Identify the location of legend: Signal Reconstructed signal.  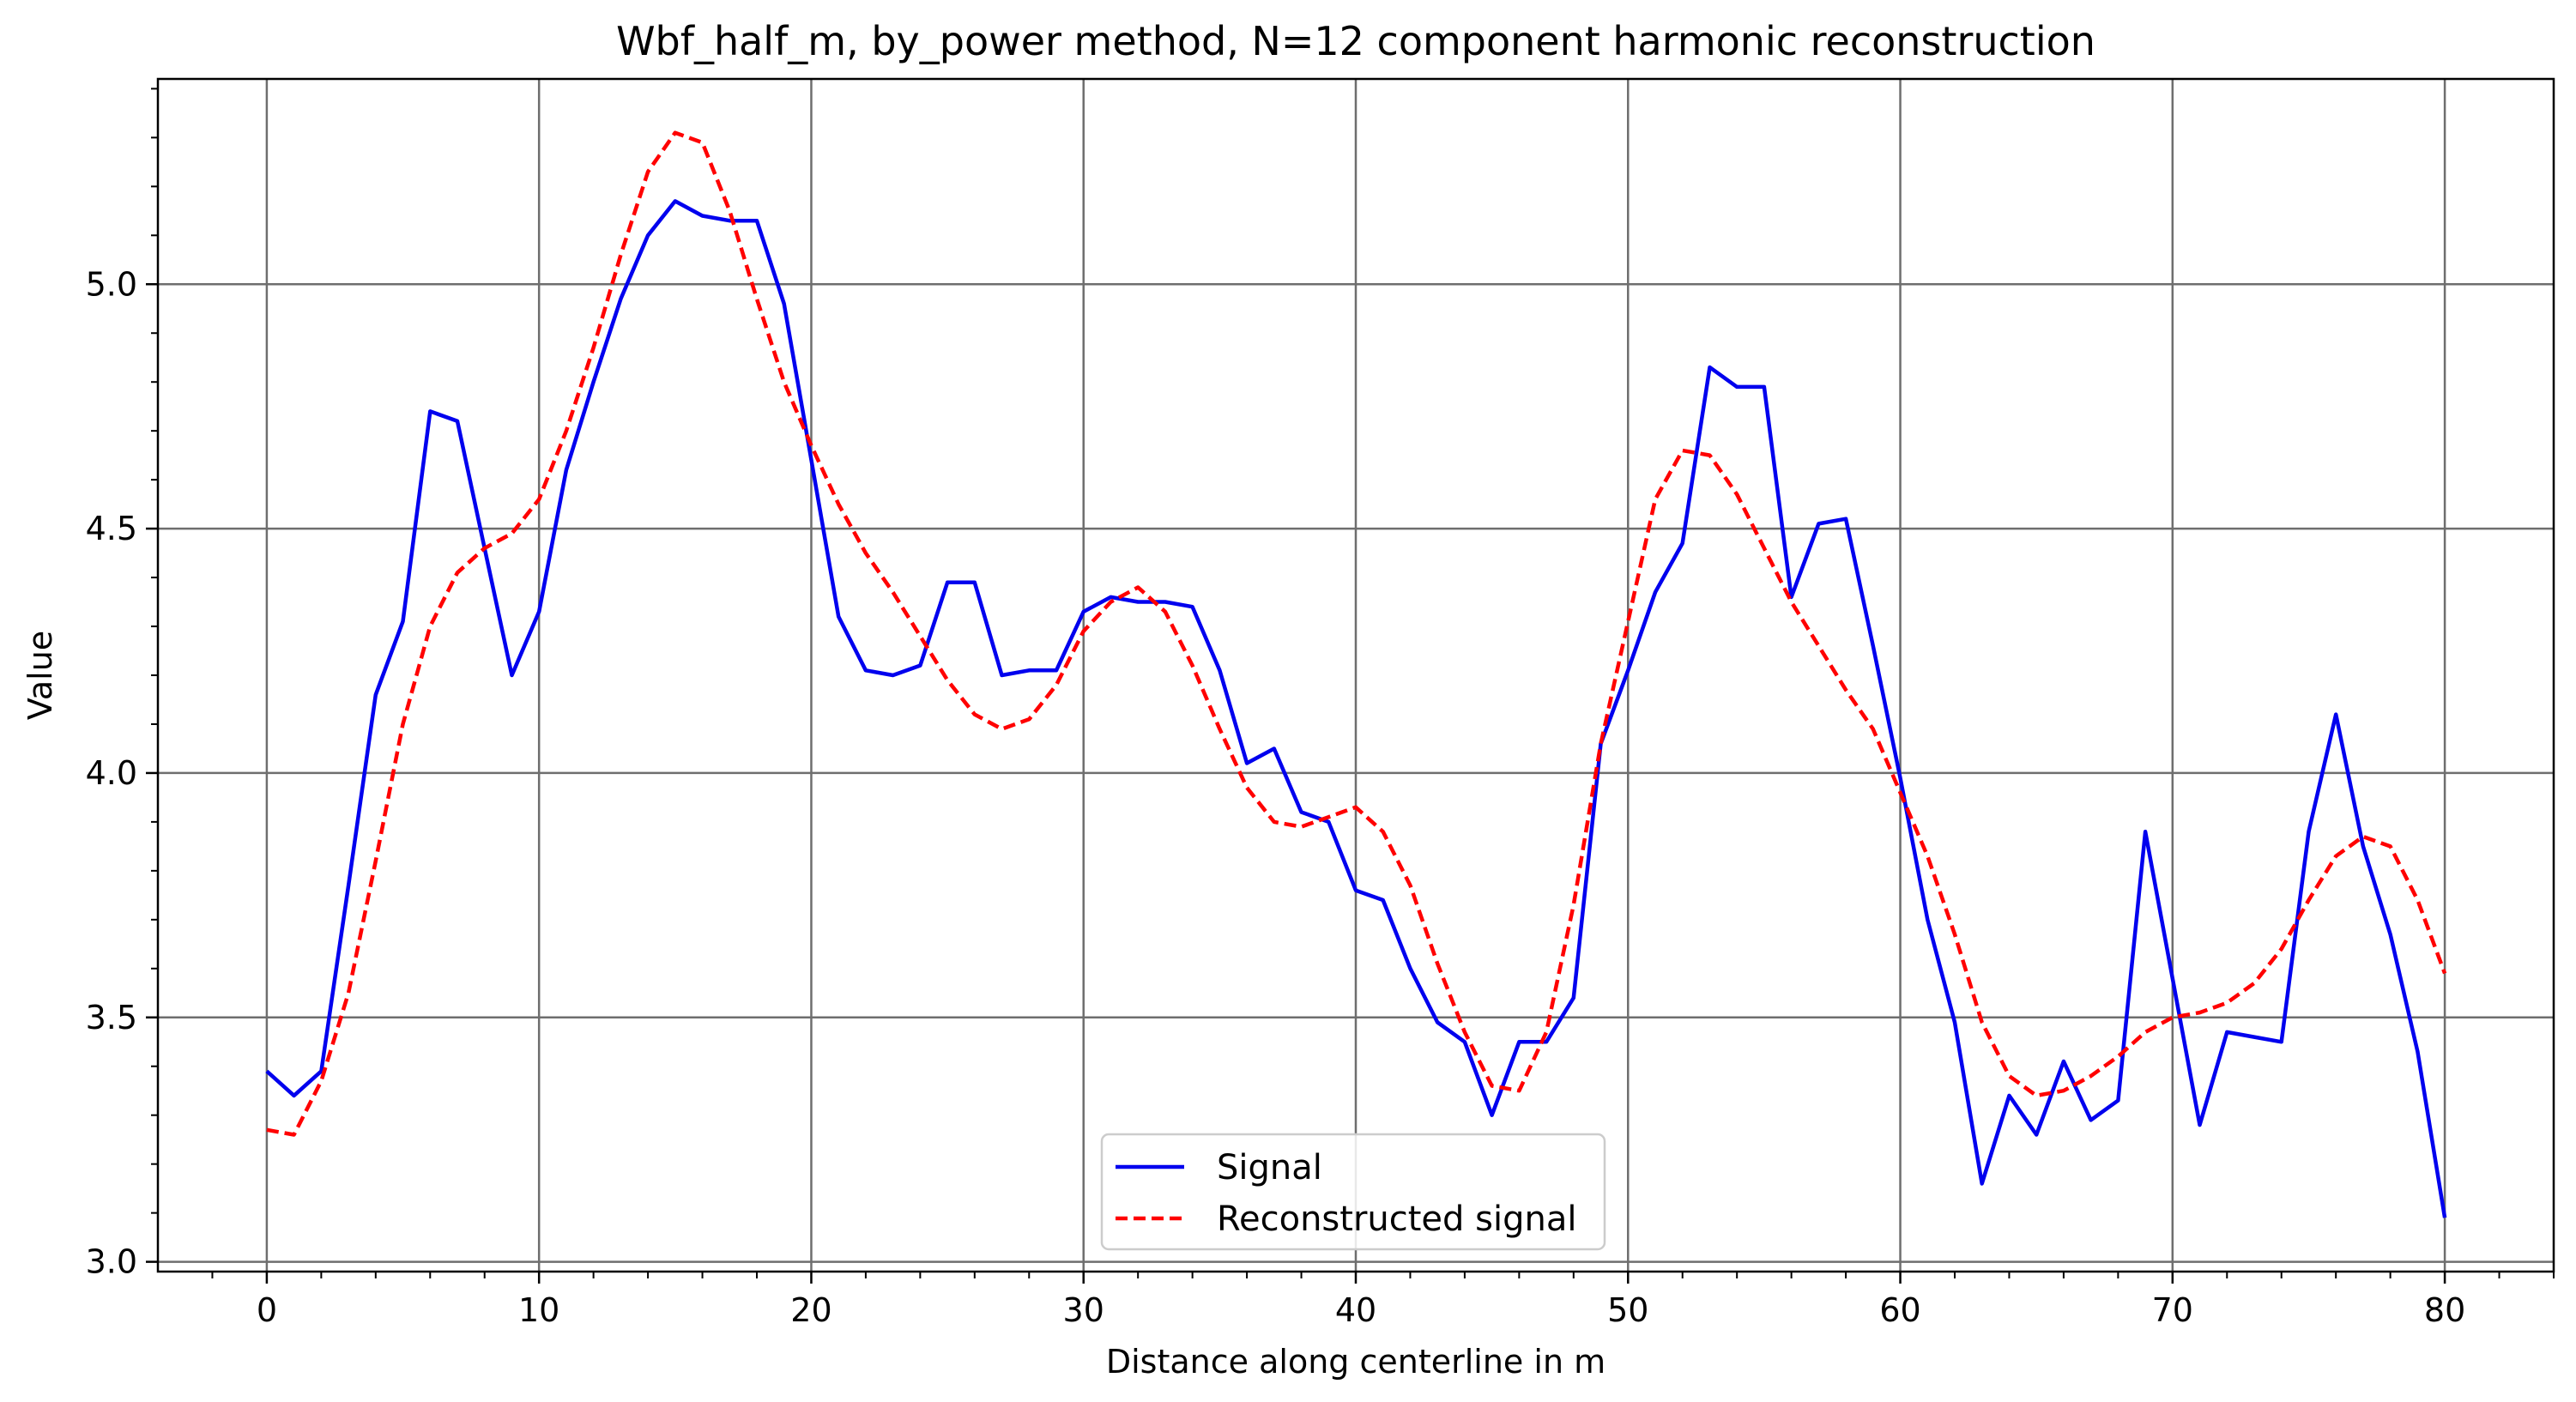
(1353, 1192).